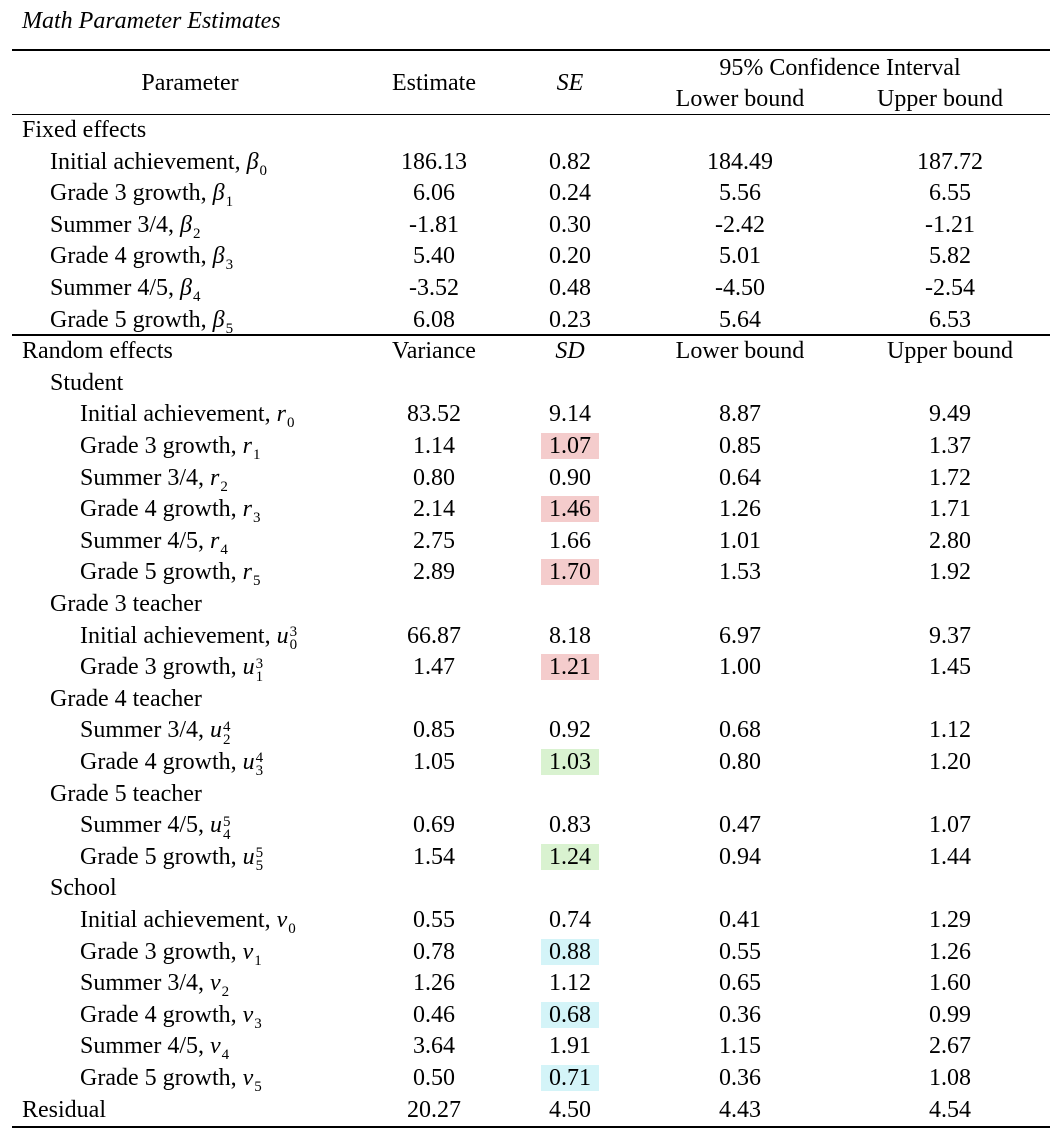 Image resolution: width=1052 pixels, height=1134 pixels. Describe the element at coordinates (950, 856) in the screenshot. I see `upper-bound-value: 1.44` at that location.